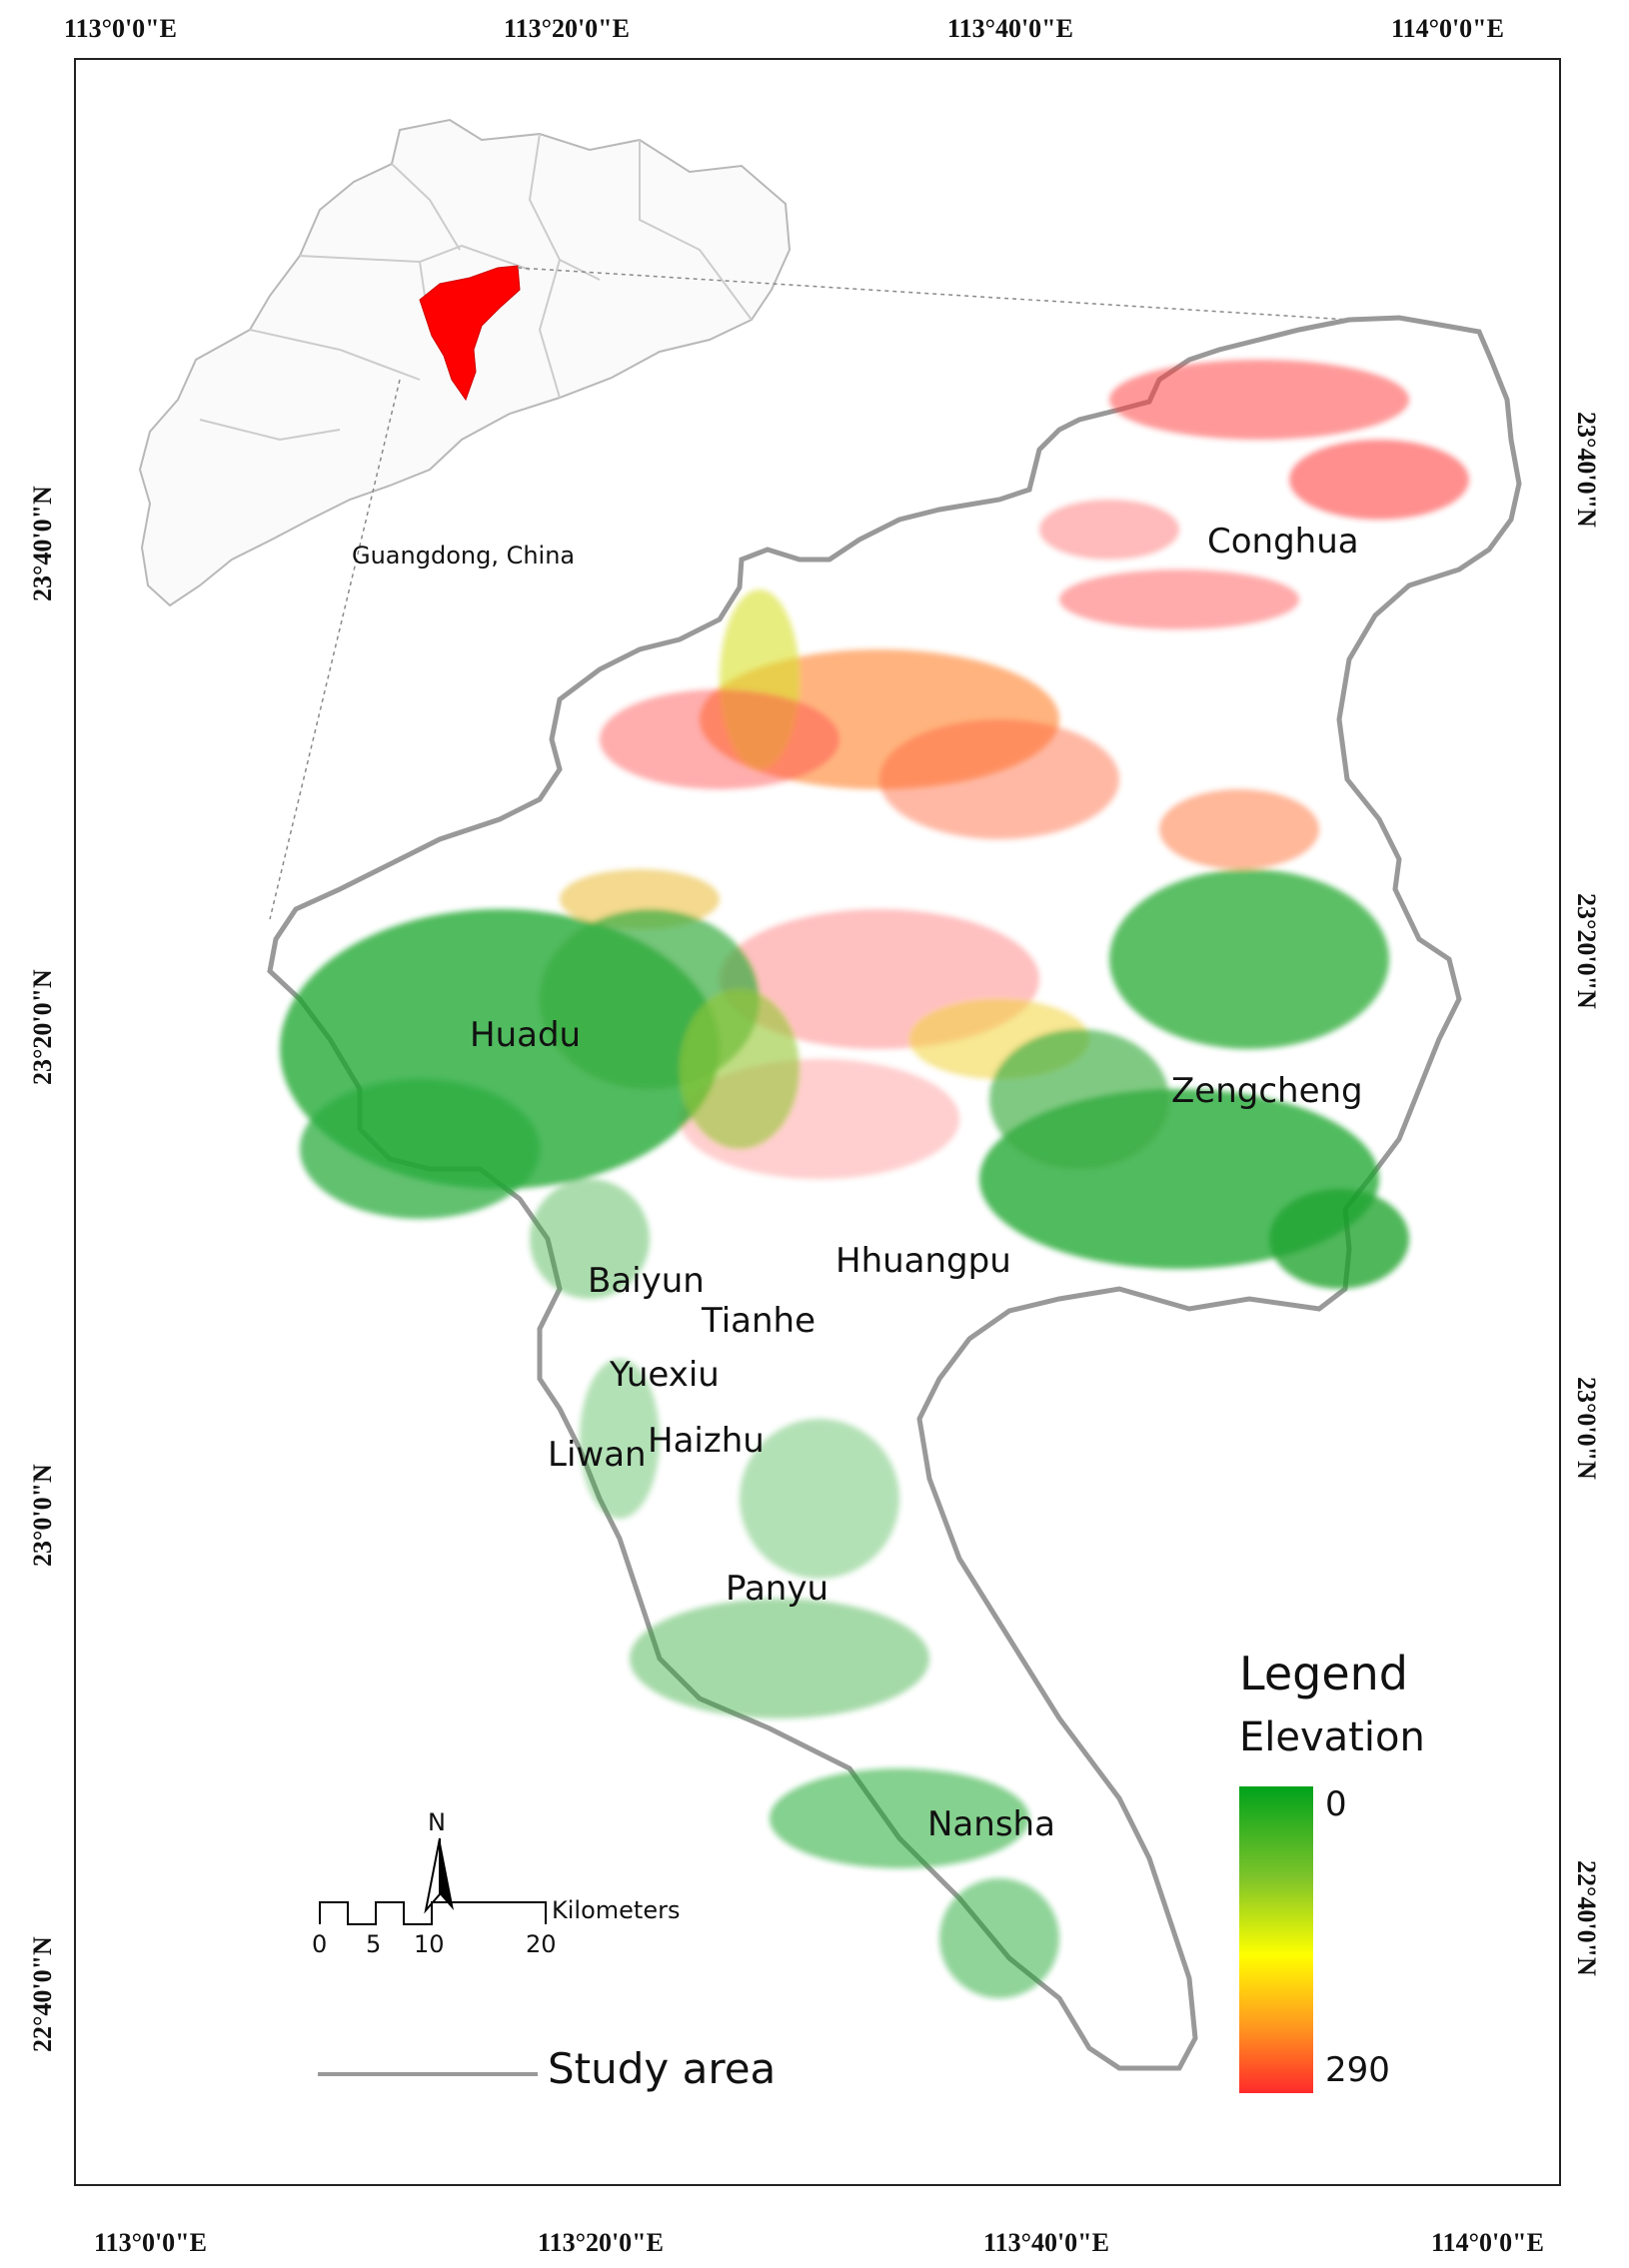  I want to click on district-label-baiyun: Baiyun, so click(647, 1281).